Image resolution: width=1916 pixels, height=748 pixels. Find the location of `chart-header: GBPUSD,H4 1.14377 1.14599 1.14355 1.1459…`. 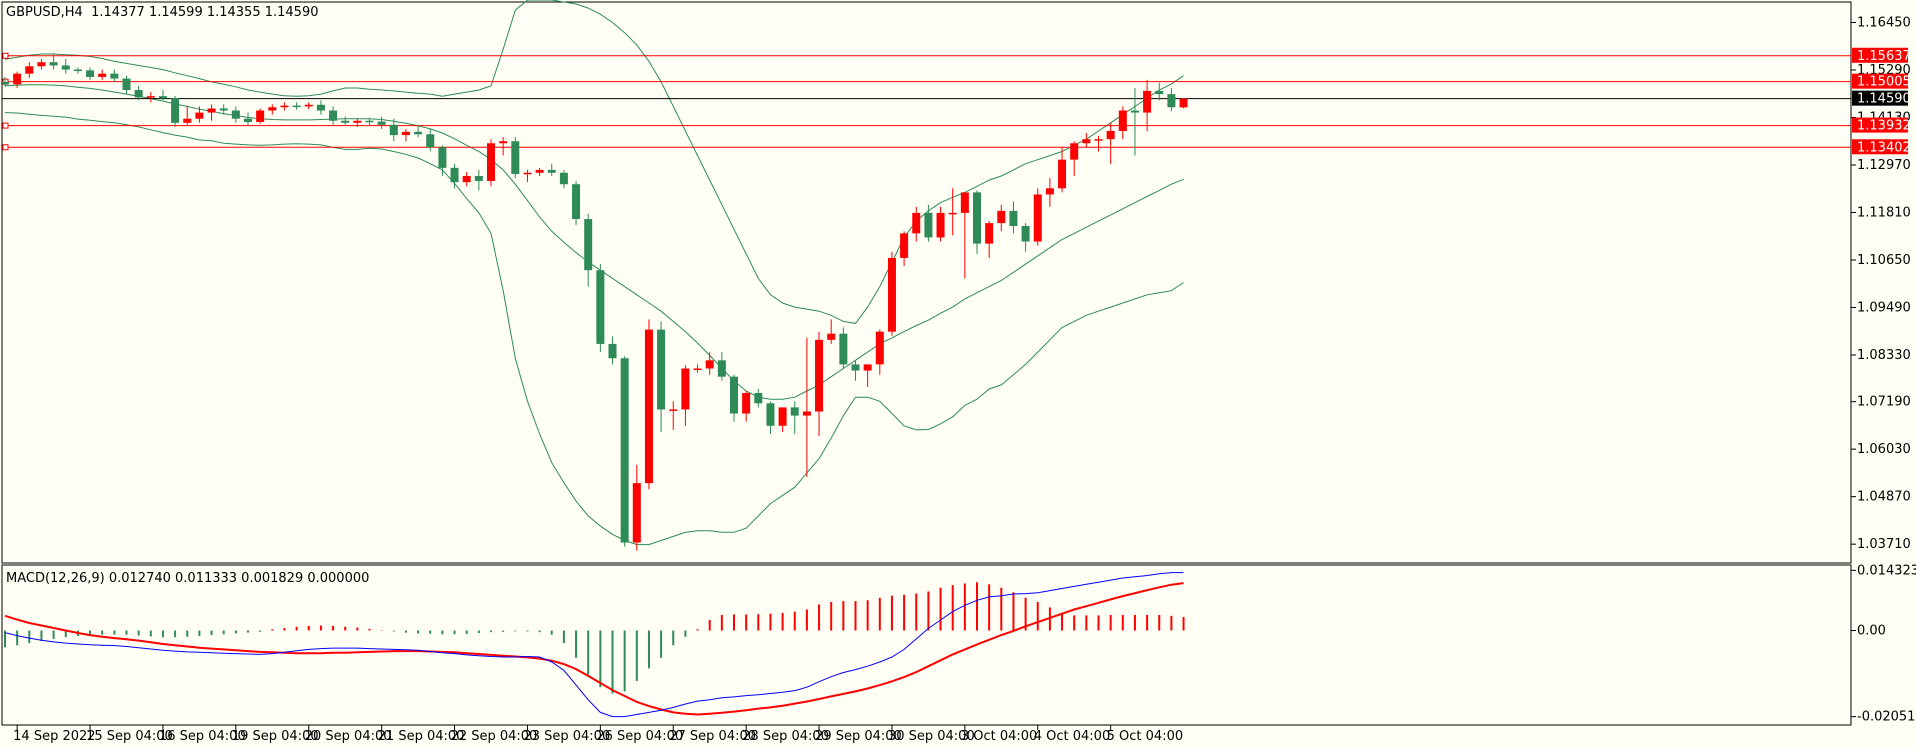

chart-header: GBPUSD,H4 1.14377 1.14599 1.14355 1.1459… is located at coordinates (162, 12).